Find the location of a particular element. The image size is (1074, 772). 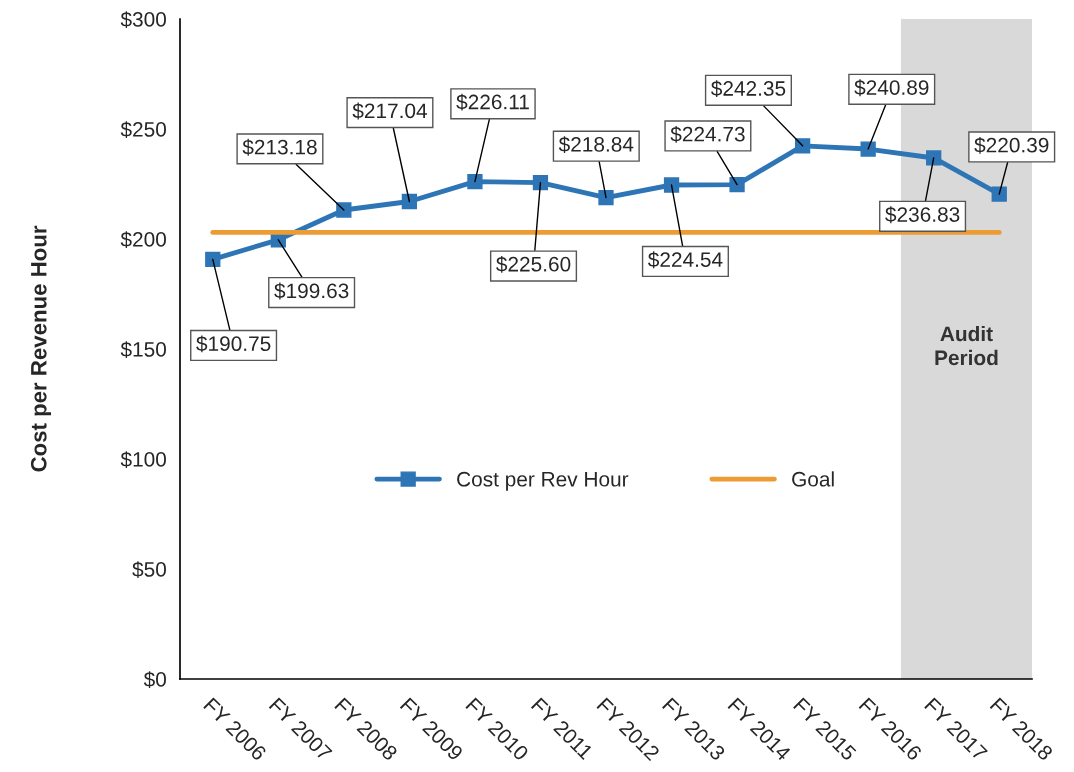

y-tick-label: $100 is located at coordinates (143, 459).